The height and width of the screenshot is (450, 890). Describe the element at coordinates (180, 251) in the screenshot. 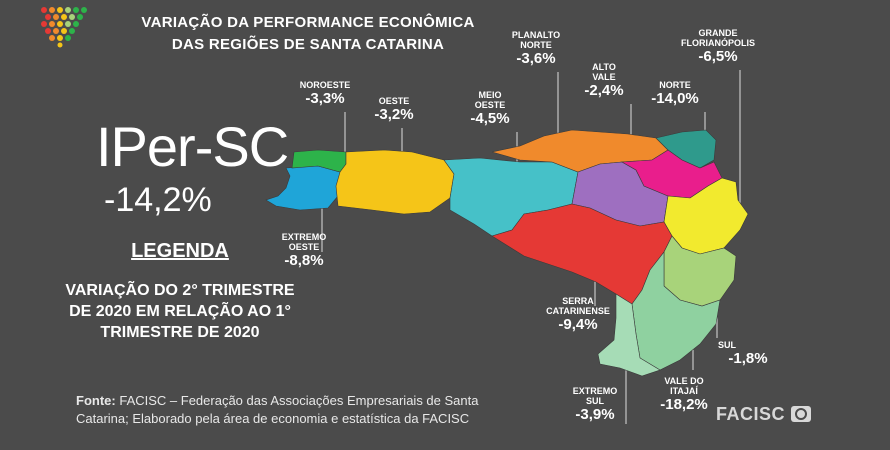

I see `legend-title: LEGENDA` at that location.